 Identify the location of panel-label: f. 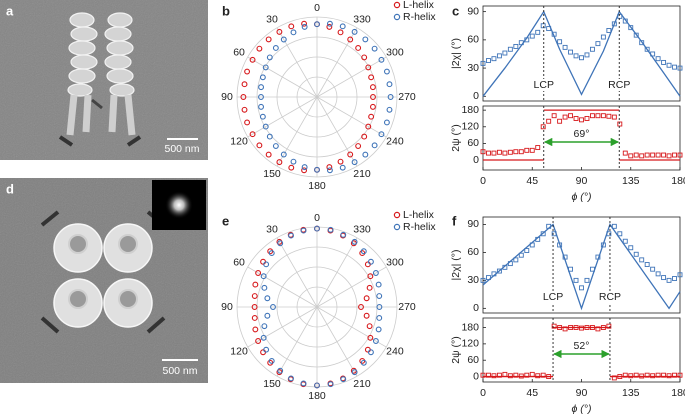
(454, 220).